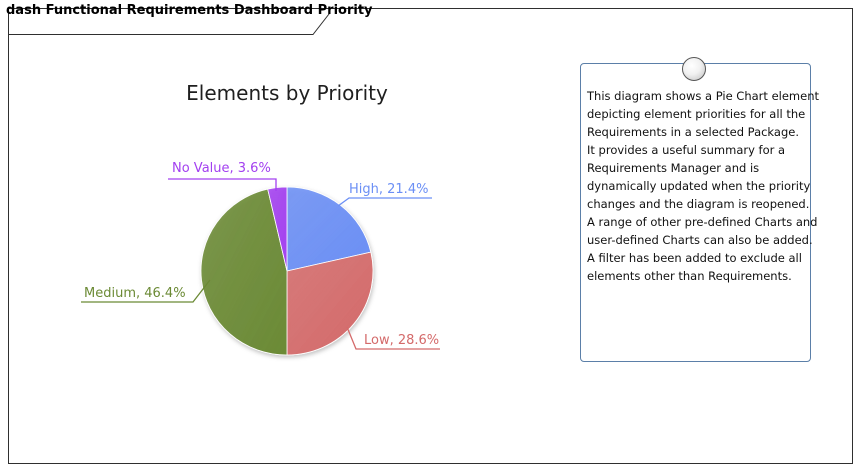  Describe the element at coordinates (384, 202) in the screenshot. I see `leader-line-high` at that location.